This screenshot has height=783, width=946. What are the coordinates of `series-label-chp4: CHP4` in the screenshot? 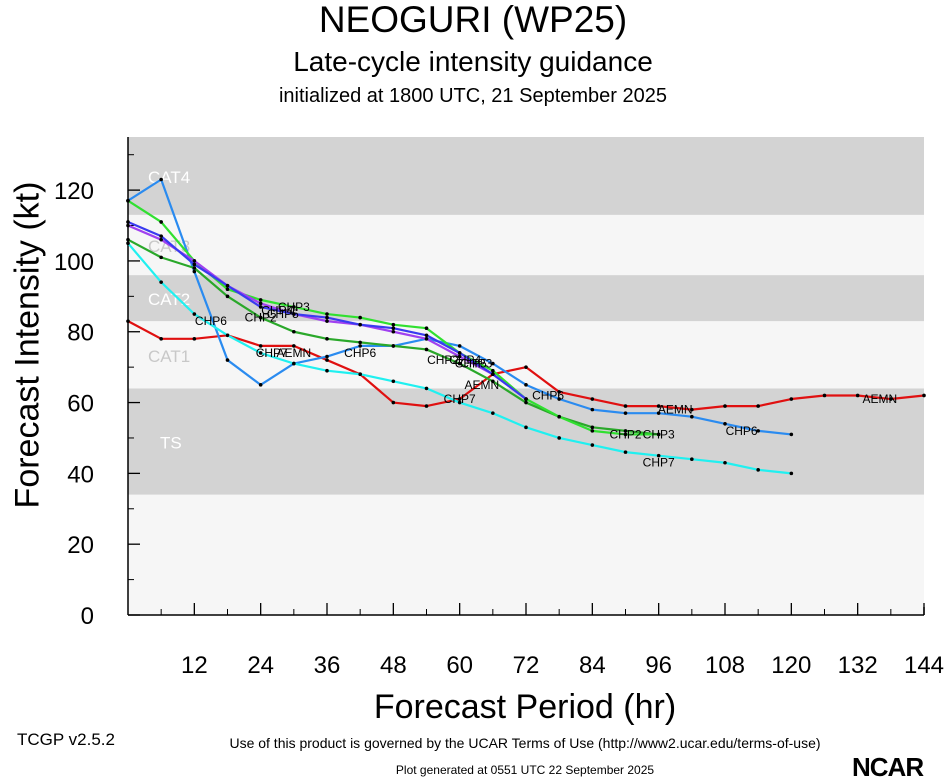 It's located at (465, 360).